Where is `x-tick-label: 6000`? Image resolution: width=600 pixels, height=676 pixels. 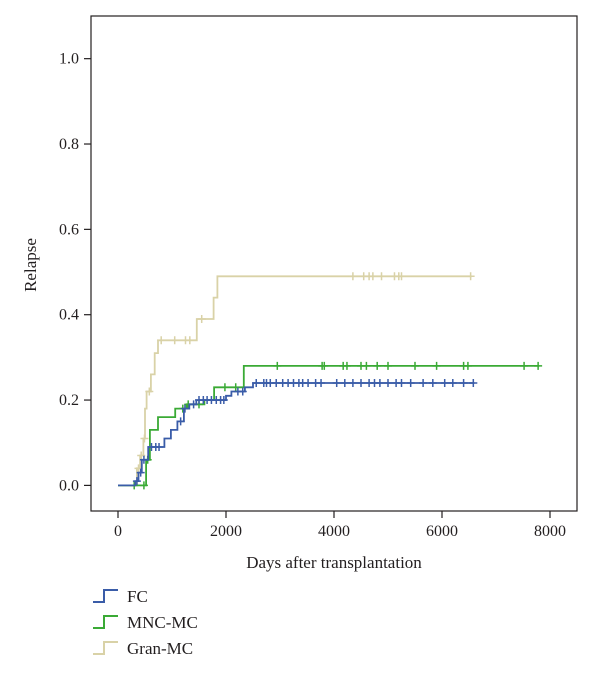
x-tick-label: 6000 is located at coordinates (442, 531).